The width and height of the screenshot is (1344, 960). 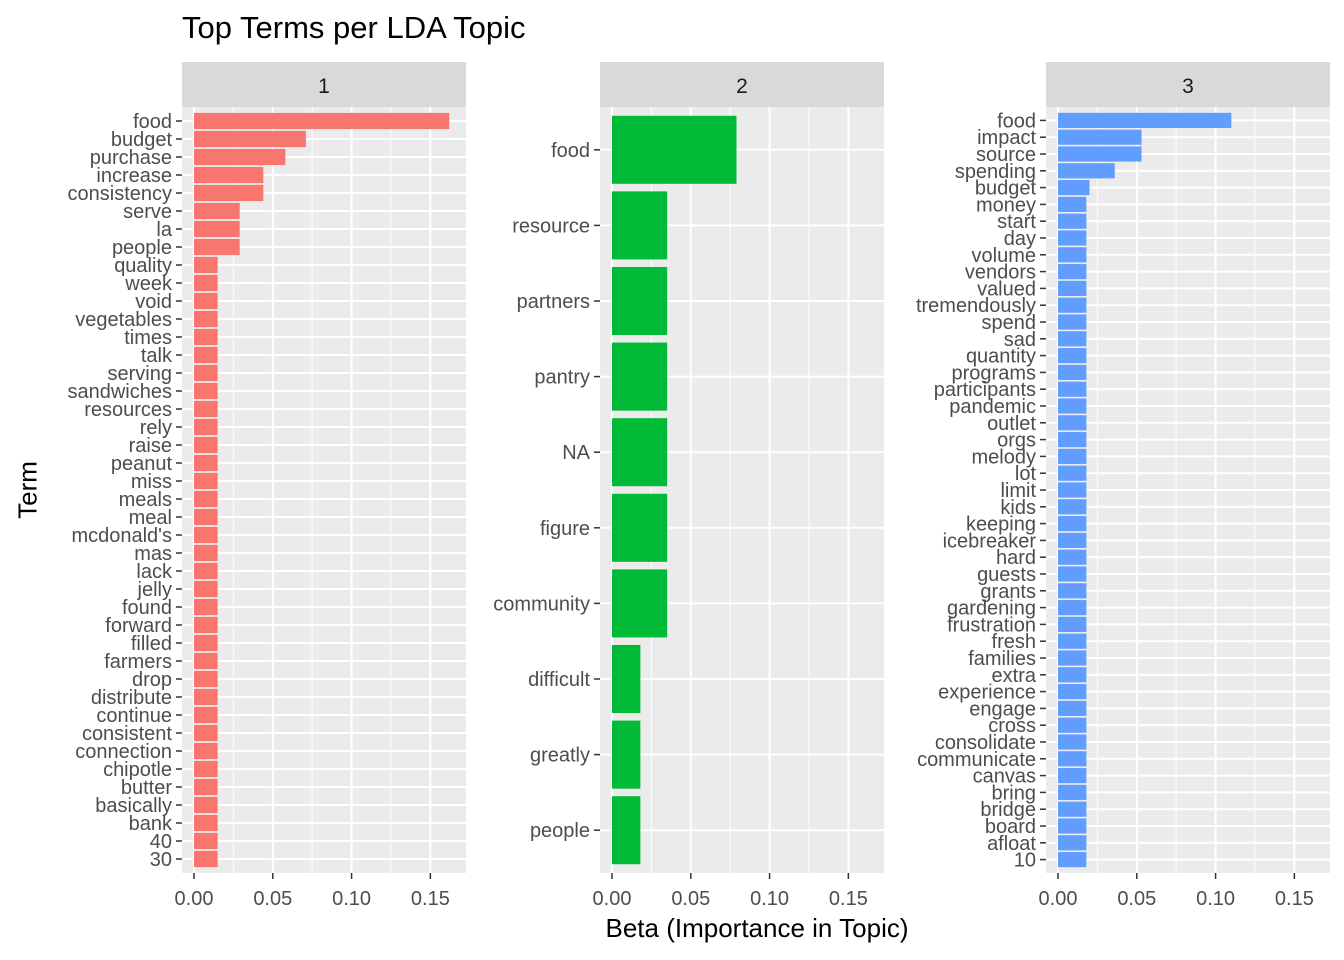 What do you see at coordinates (565, 529) in the screenshot?
I see `y-tick-label: figure` at bounding box center [565, 529].